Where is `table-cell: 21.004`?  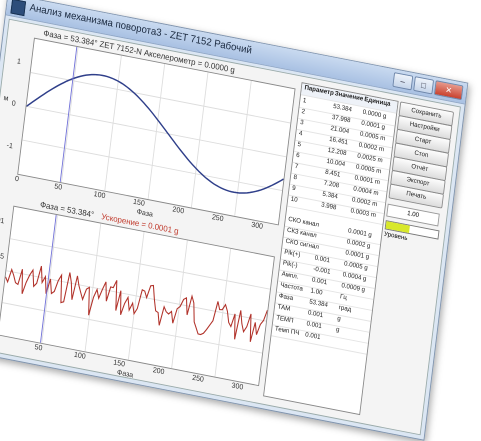 table-cell: 21.004 is located at coordinates (340, 130).